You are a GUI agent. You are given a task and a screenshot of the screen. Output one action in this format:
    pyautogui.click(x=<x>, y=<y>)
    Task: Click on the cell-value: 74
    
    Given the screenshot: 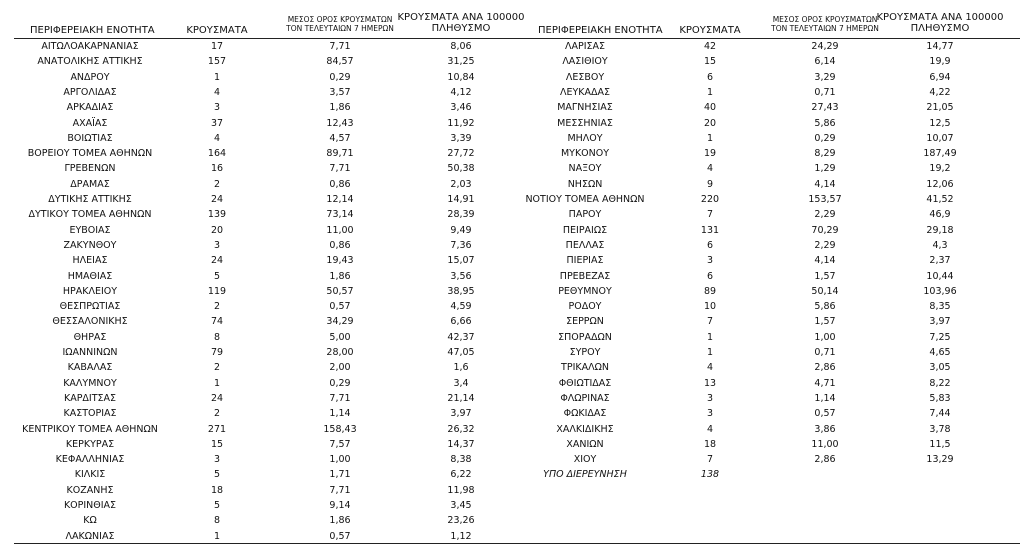 What is the action you would take?
    pyautogui.click(x=217, y=322)
    